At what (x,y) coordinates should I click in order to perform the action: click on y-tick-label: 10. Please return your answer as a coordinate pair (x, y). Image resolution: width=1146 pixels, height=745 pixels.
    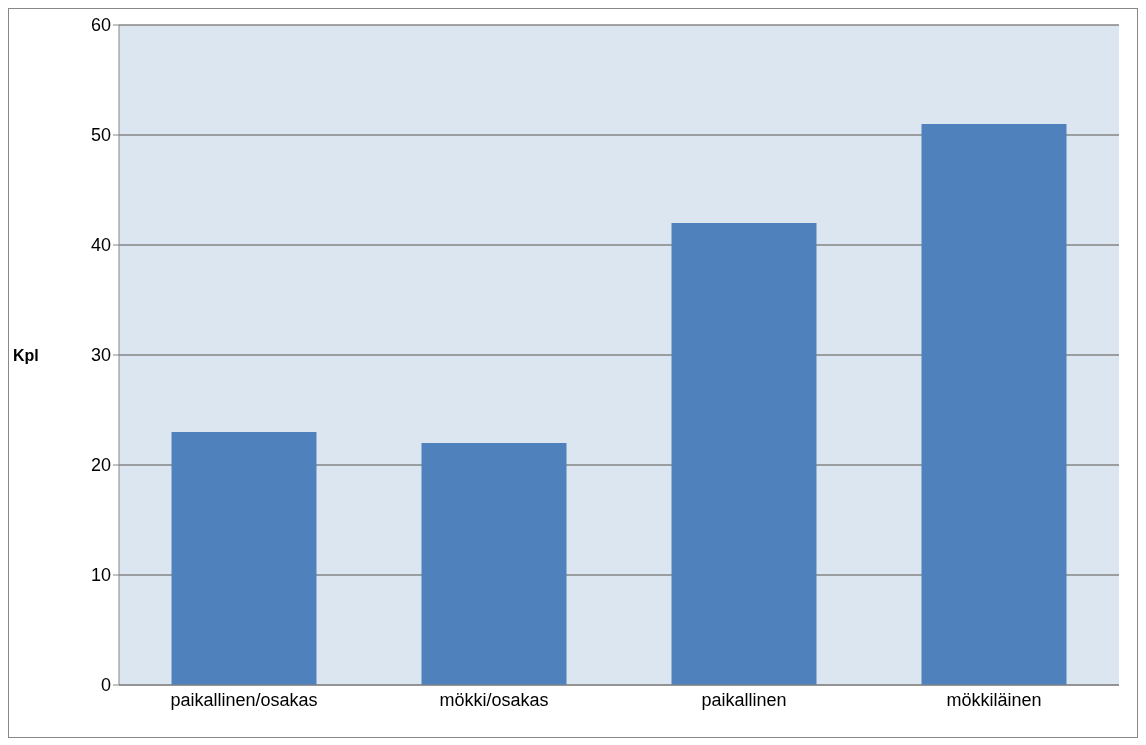
    Looking at the image, I should click on (100, 575).